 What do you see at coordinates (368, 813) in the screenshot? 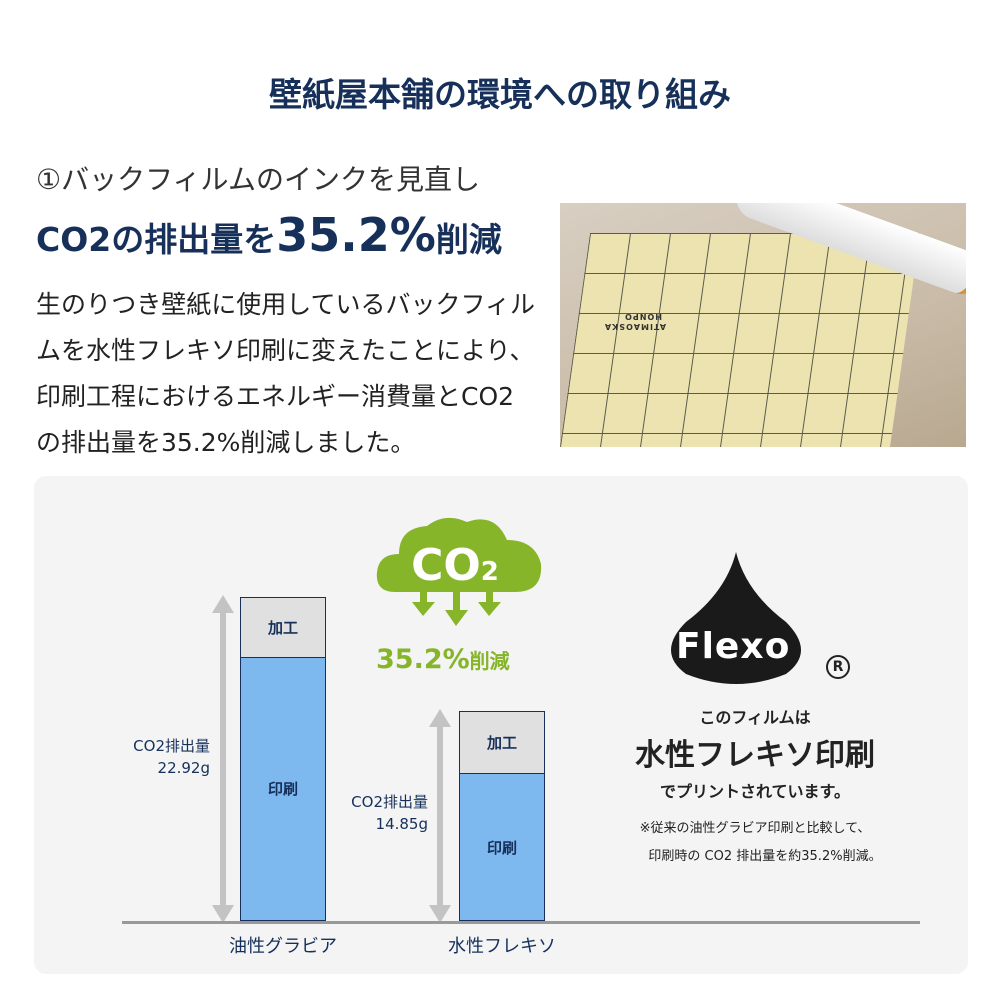
I see `total-label: CO2排出量 14.85g` at bounding box center [368, 813].